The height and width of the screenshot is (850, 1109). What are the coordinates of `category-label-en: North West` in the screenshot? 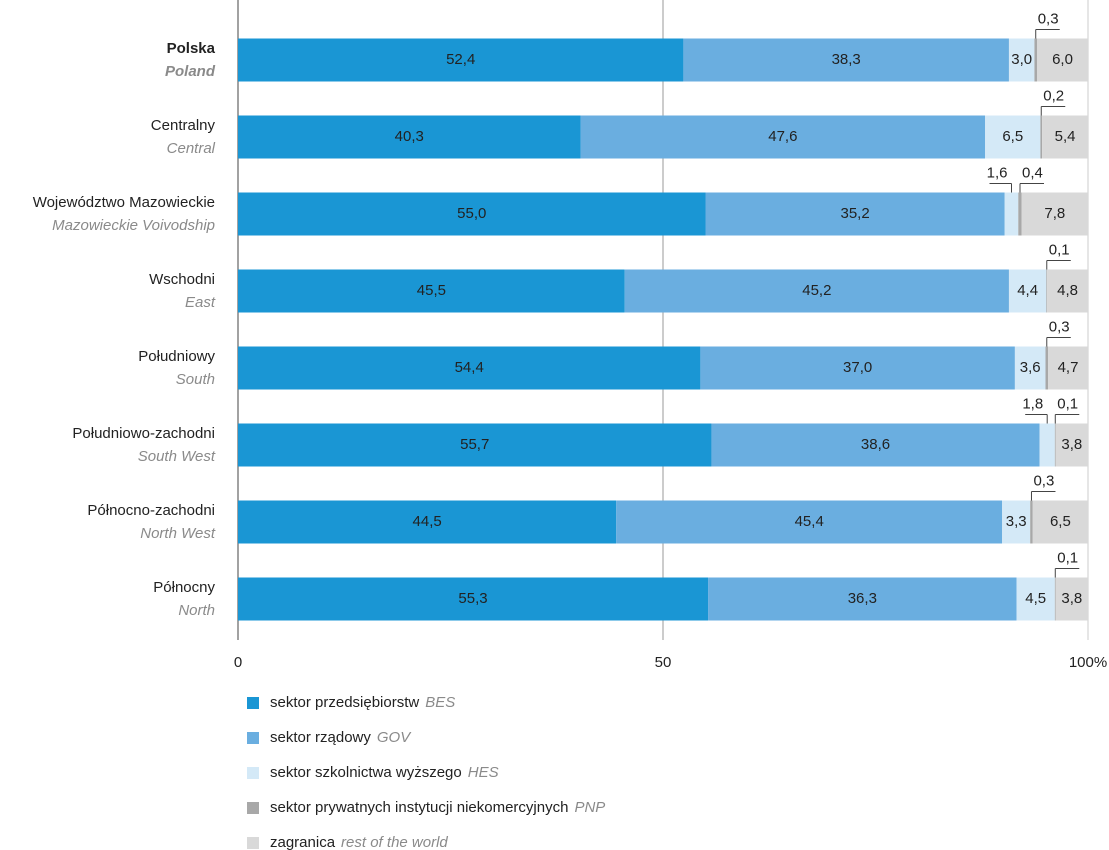 It's located at (178, 533).